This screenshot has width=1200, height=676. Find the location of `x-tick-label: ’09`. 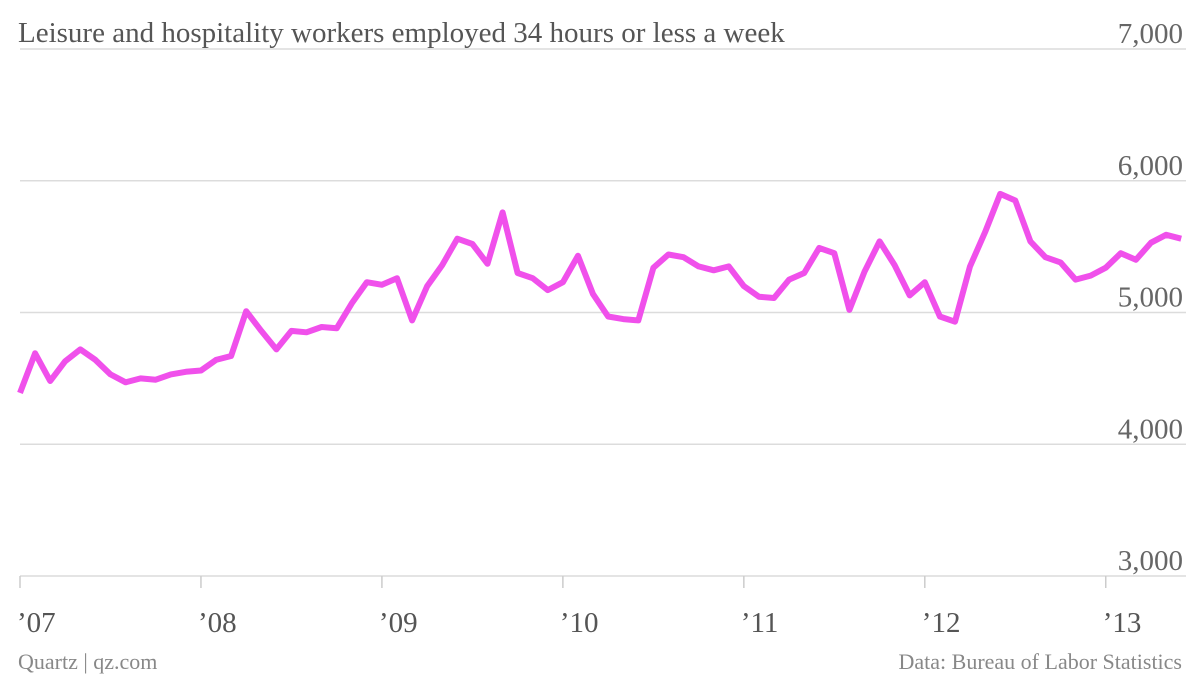

x-tick-label: ’09 is located at coordinates (398, 623).